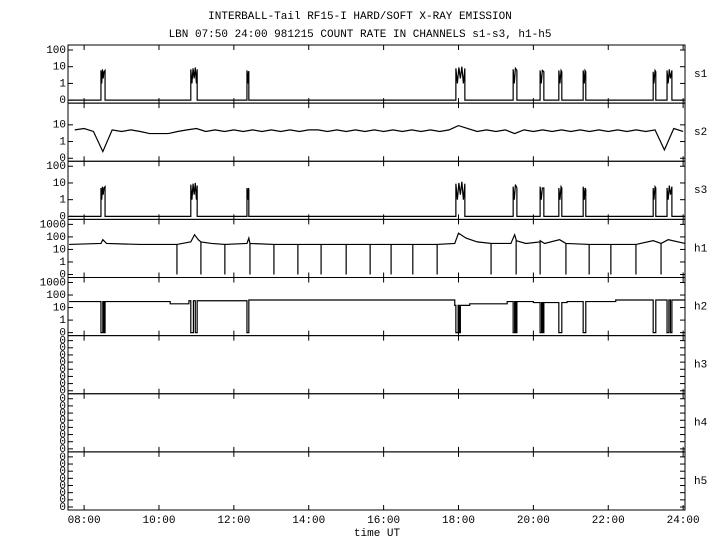 The width and height of the screenshot is (720, 550). Describe the element at coordinates (700, 191) in the screenshot. I see `panel-label: s3` at that location.